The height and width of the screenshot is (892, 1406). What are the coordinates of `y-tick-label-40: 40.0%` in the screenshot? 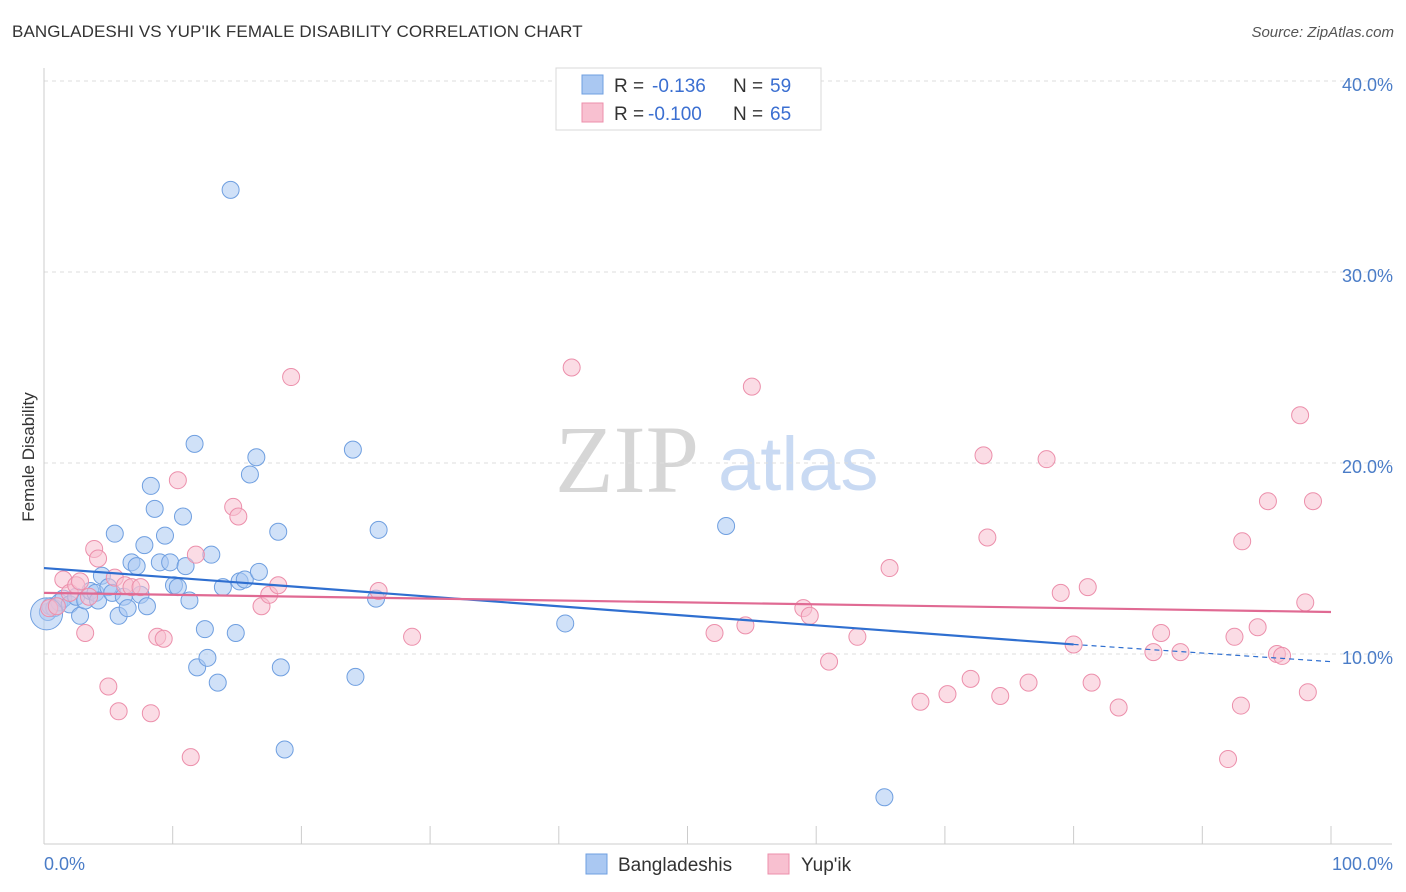 It's located at (1367, 85).